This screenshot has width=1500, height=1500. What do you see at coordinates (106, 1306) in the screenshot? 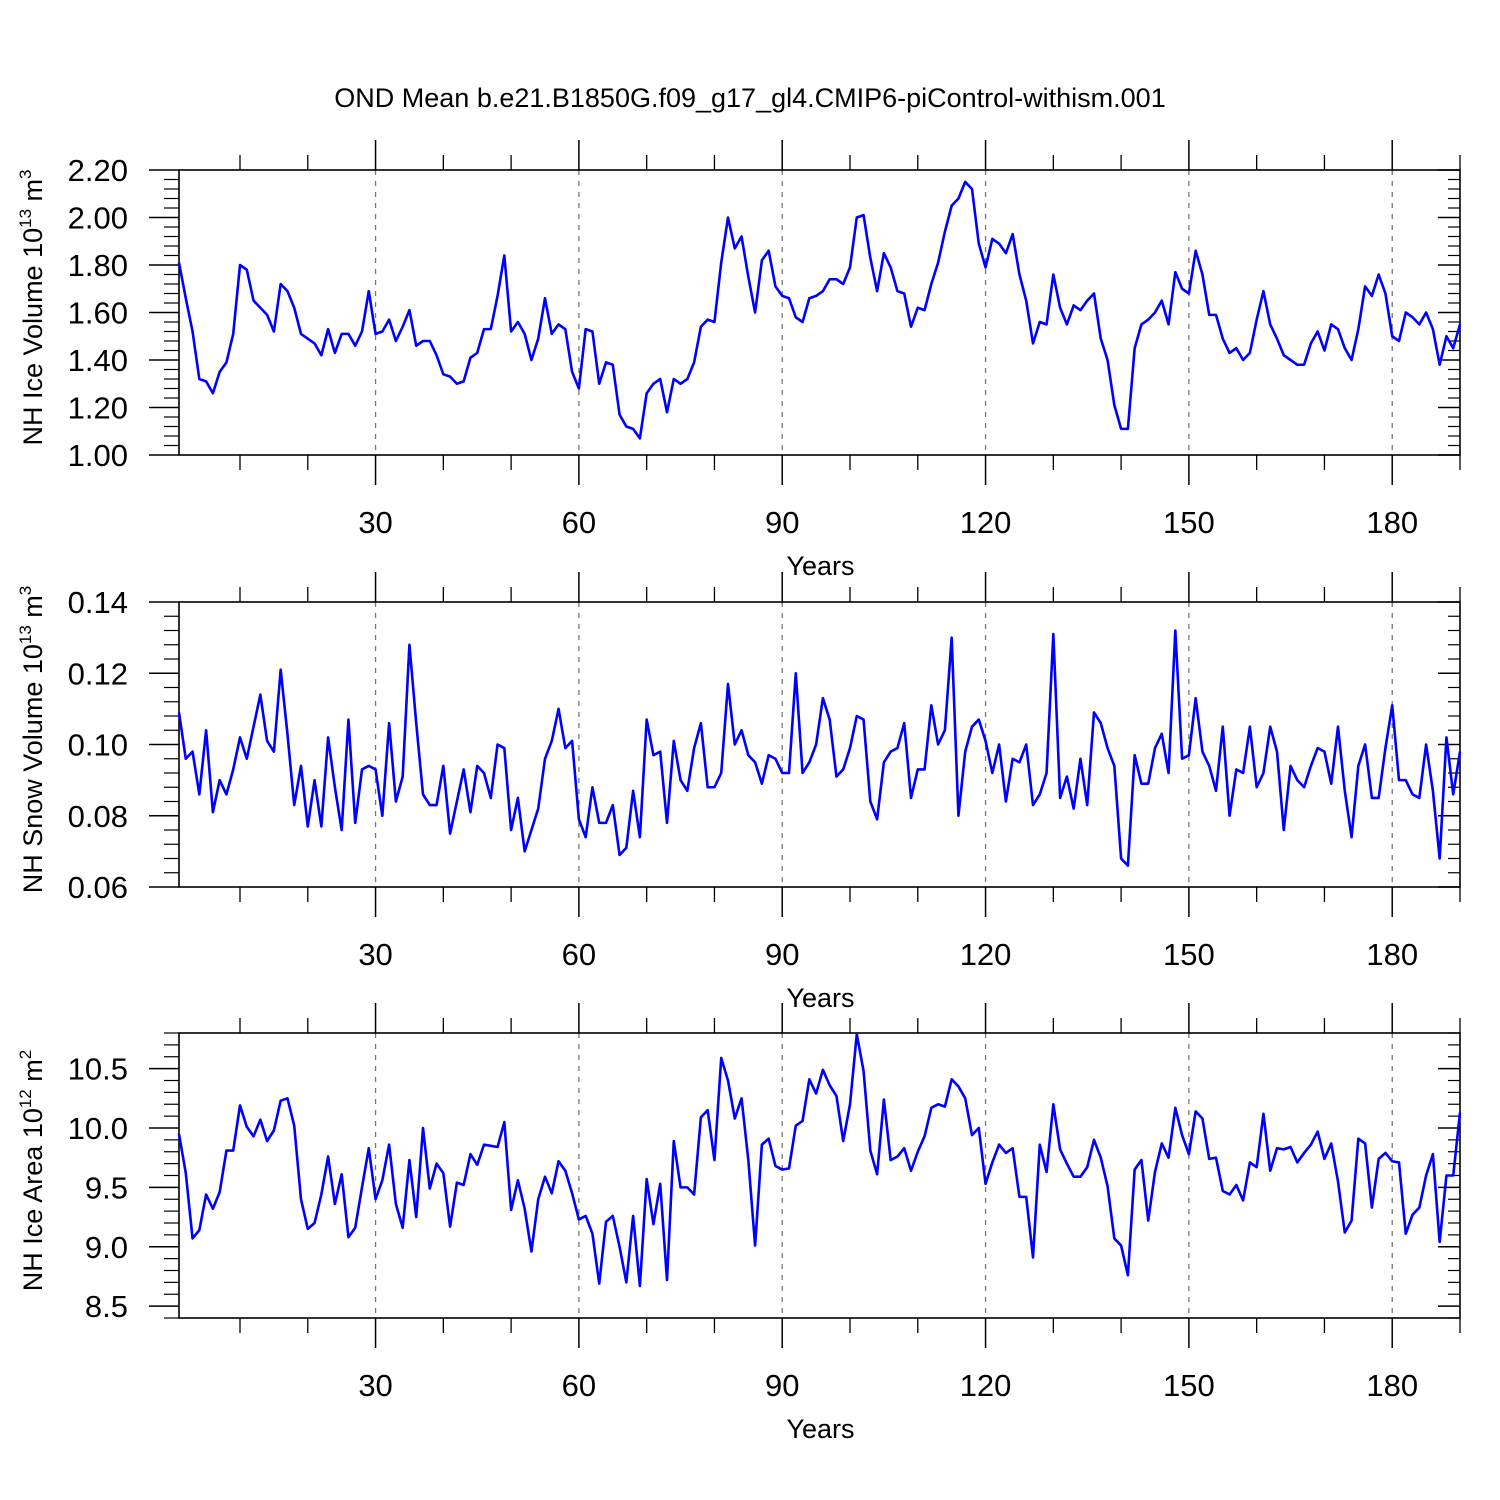
I see `y-tick-label: 8.5` at bounding box center [106, 1306].